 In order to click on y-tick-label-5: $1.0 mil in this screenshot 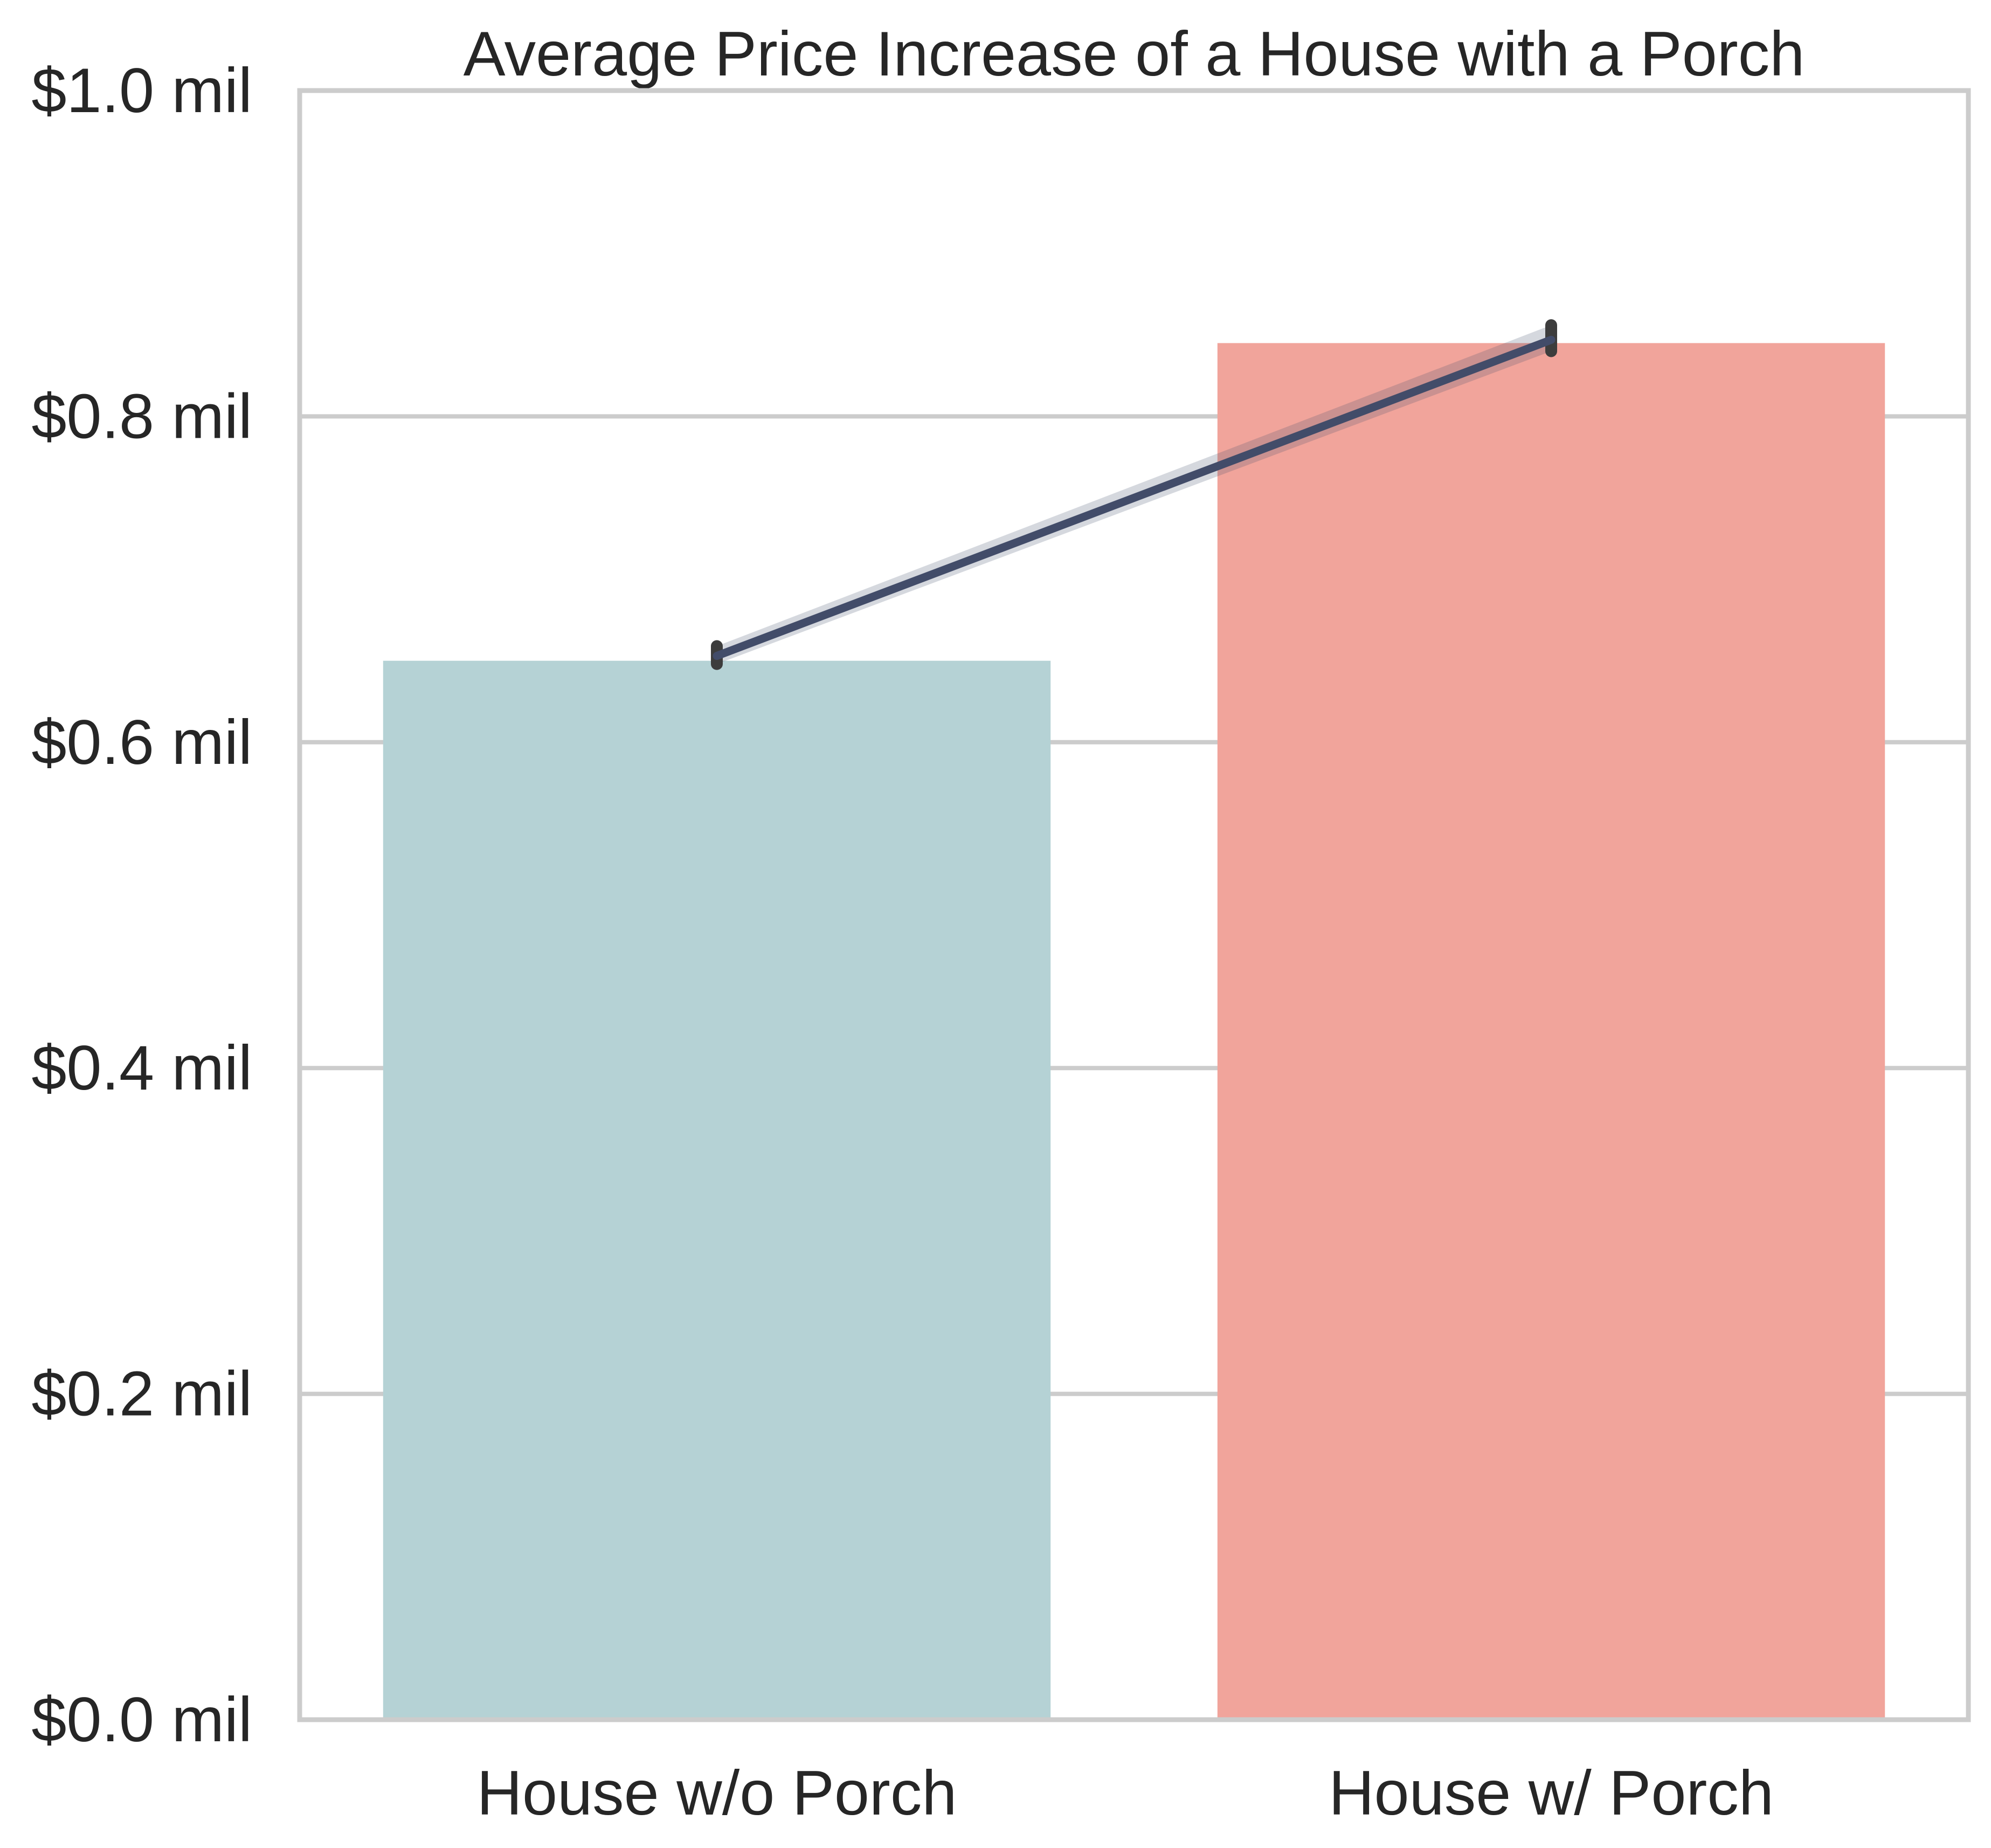, I will do `click(141, 90)`.